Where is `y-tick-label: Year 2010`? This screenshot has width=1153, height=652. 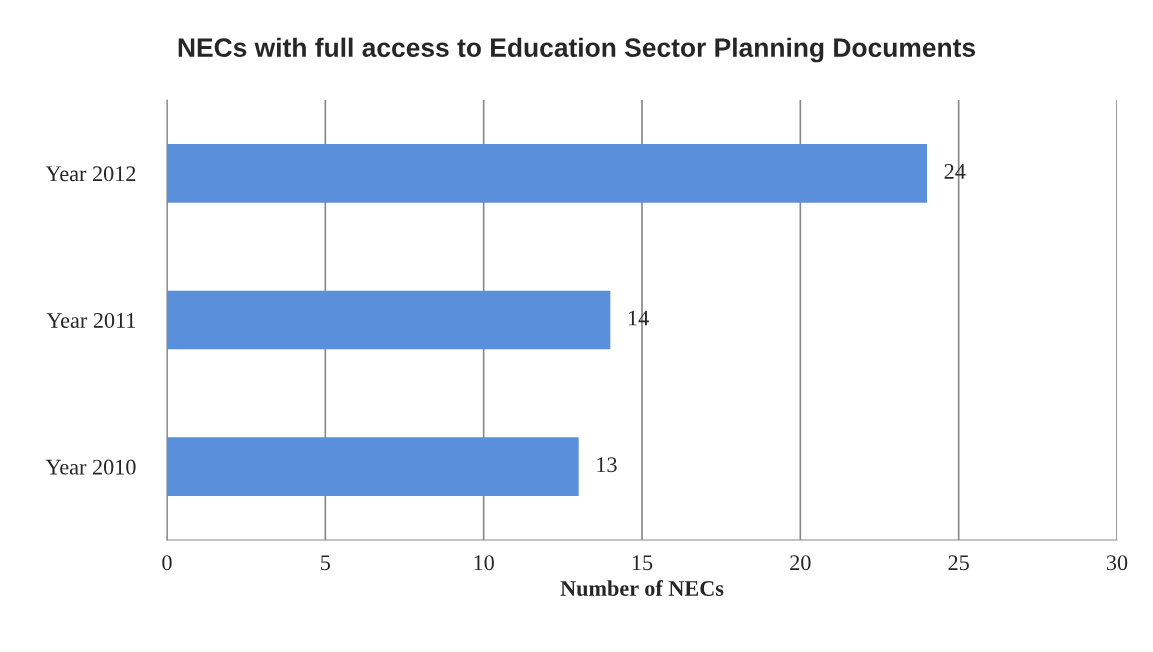 y-tick-label: Year 2010 is located at coordinates (90, 467).